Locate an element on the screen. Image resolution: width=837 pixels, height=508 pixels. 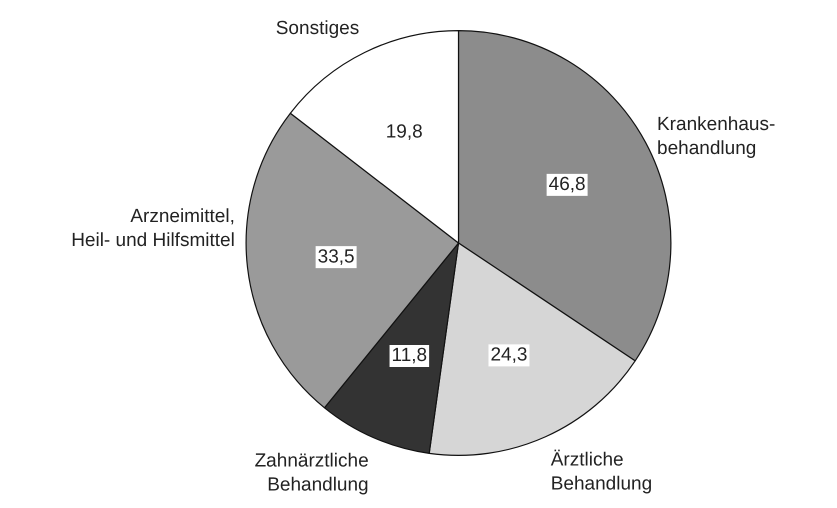
data-label: 33,5 is located at coordinates (336, 257).